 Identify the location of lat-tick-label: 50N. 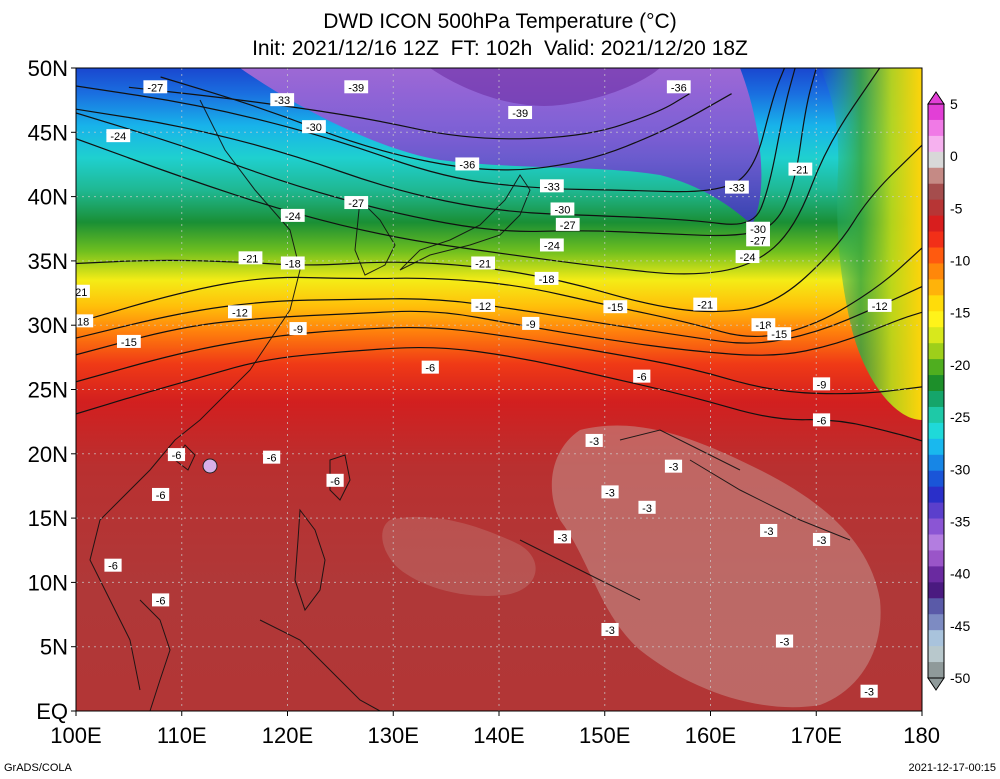
(48, 68).